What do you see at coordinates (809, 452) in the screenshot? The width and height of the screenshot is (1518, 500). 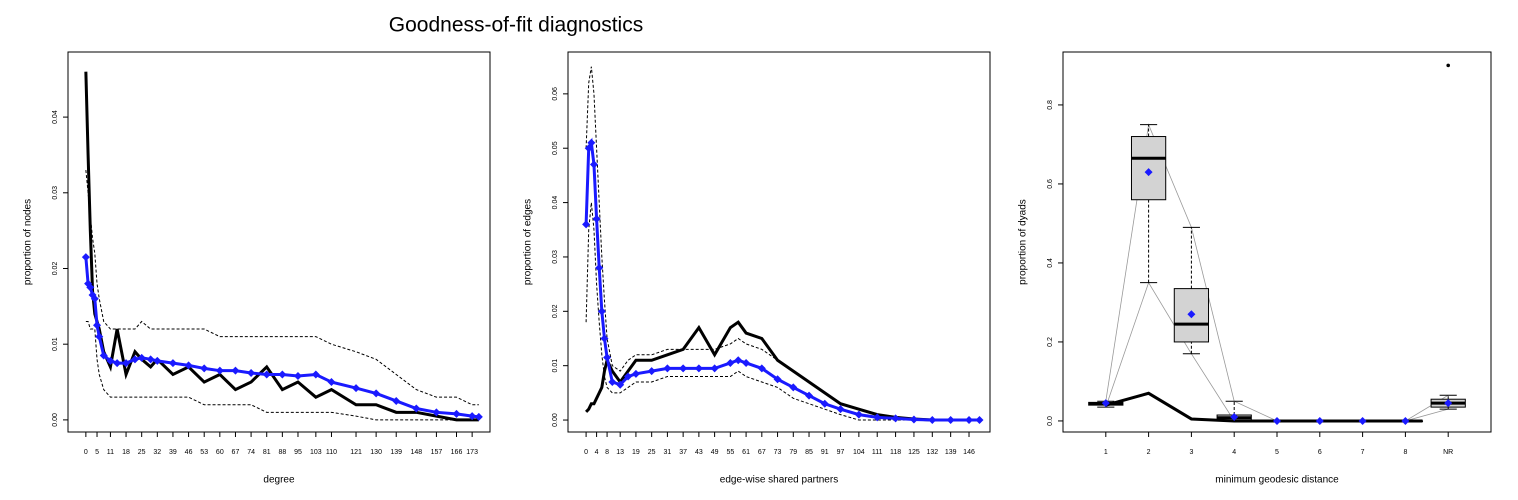 I see `x-tick-label: 85` at bounding box center [809, 452].